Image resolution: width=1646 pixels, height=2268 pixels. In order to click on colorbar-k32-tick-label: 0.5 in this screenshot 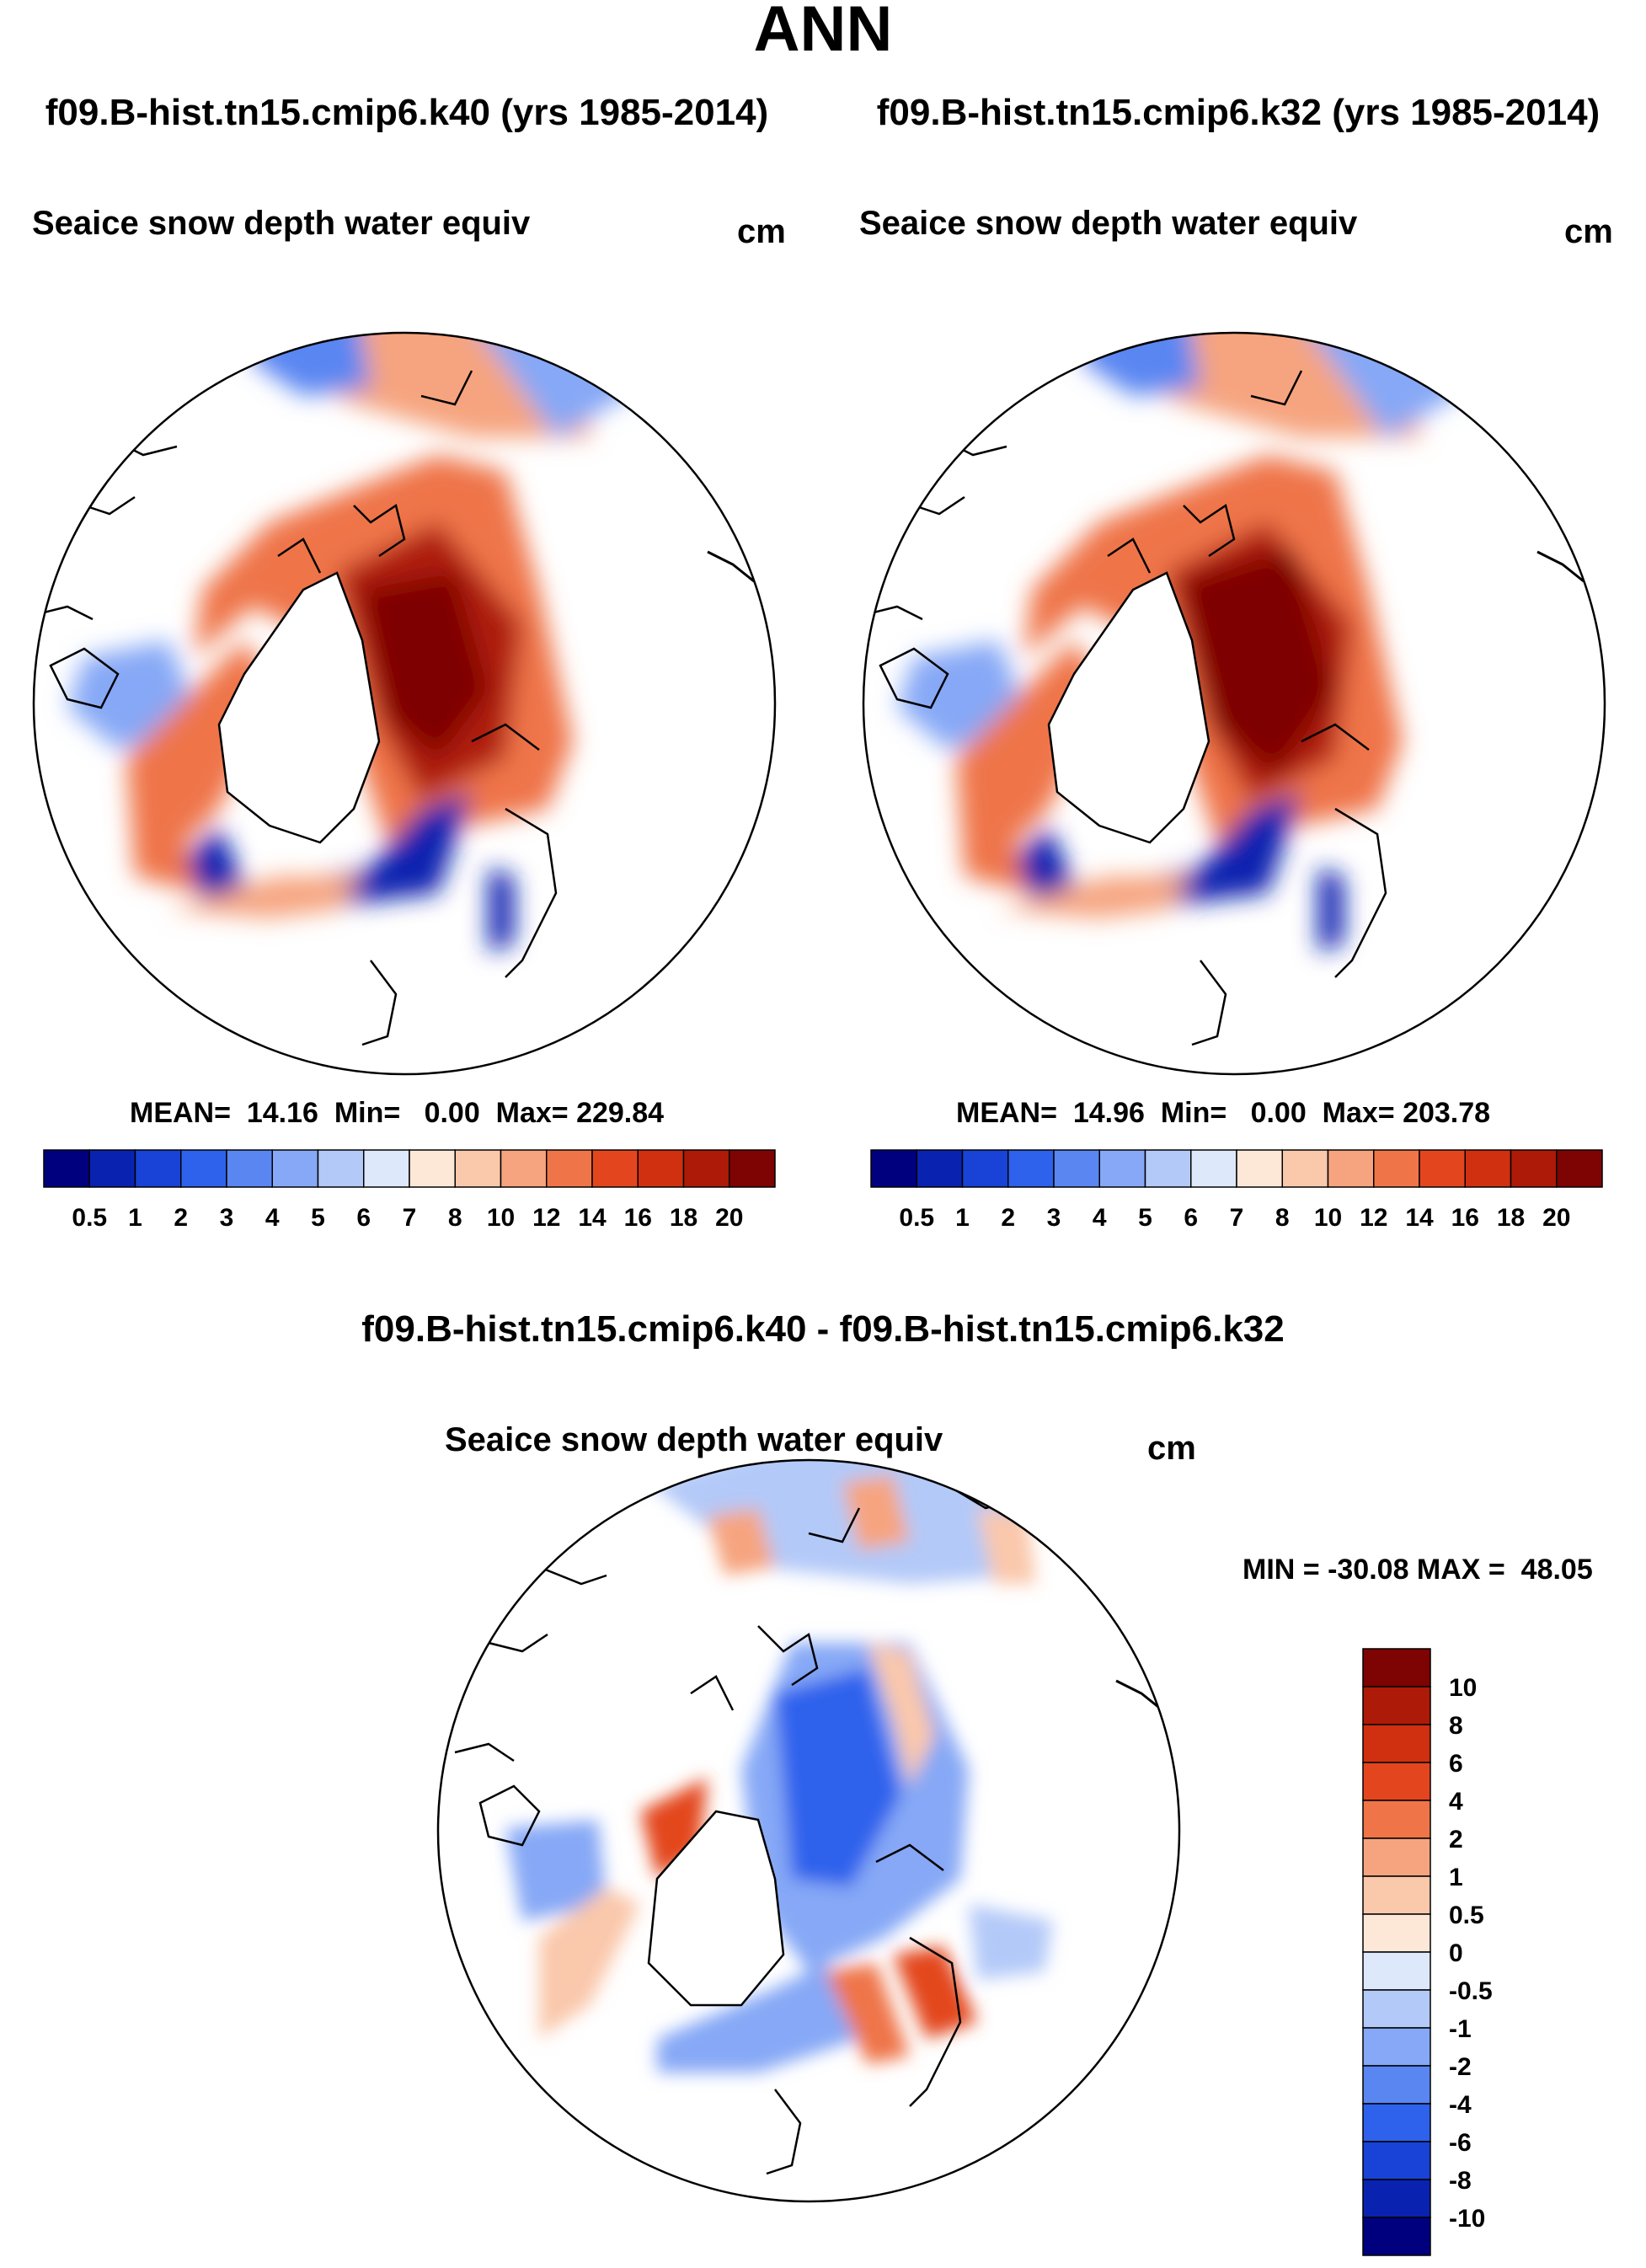, I will do `click(916, 1218)`.